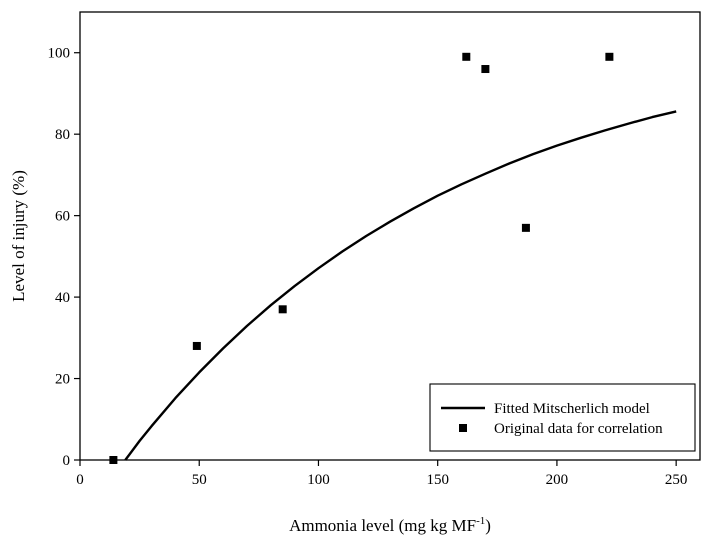 The image size is (702, 546). Describe the element at coordinates (62, 217) in the screenshot. I see `y-tick-label: 60` at that location.